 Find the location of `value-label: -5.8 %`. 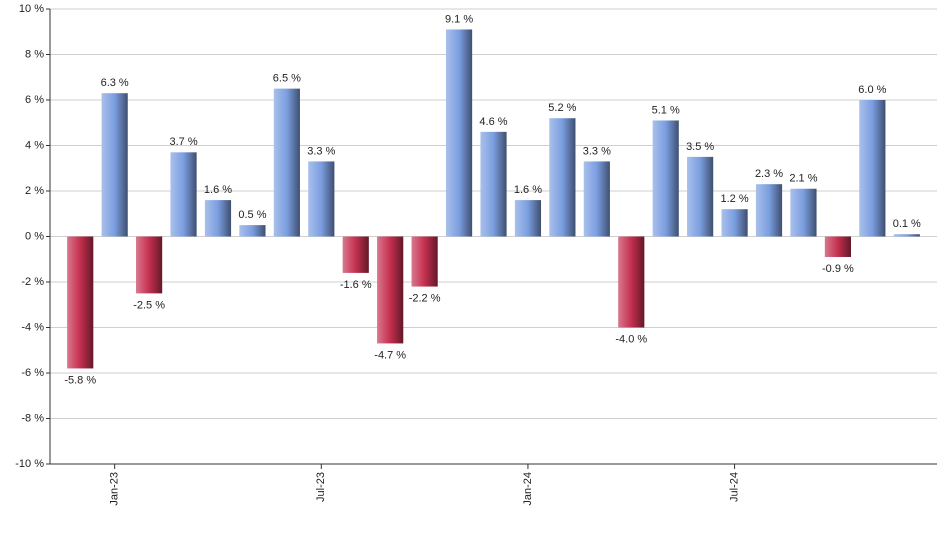

value-label: -5.8 % is located at coordinates (80, 380).